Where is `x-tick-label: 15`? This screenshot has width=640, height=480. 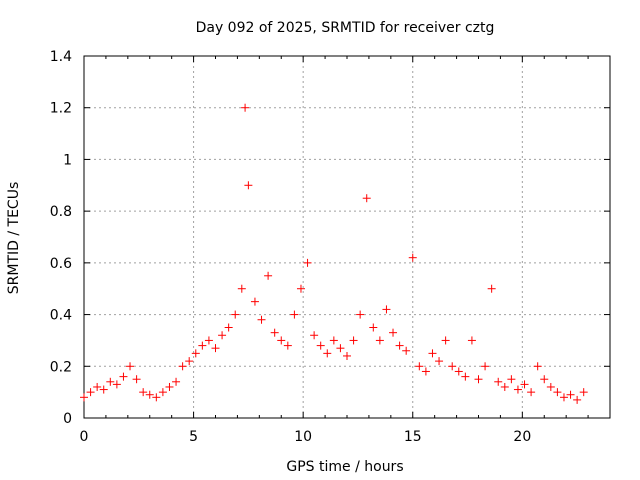 x-tick-label: 15 is located at coordinates (413, 437).